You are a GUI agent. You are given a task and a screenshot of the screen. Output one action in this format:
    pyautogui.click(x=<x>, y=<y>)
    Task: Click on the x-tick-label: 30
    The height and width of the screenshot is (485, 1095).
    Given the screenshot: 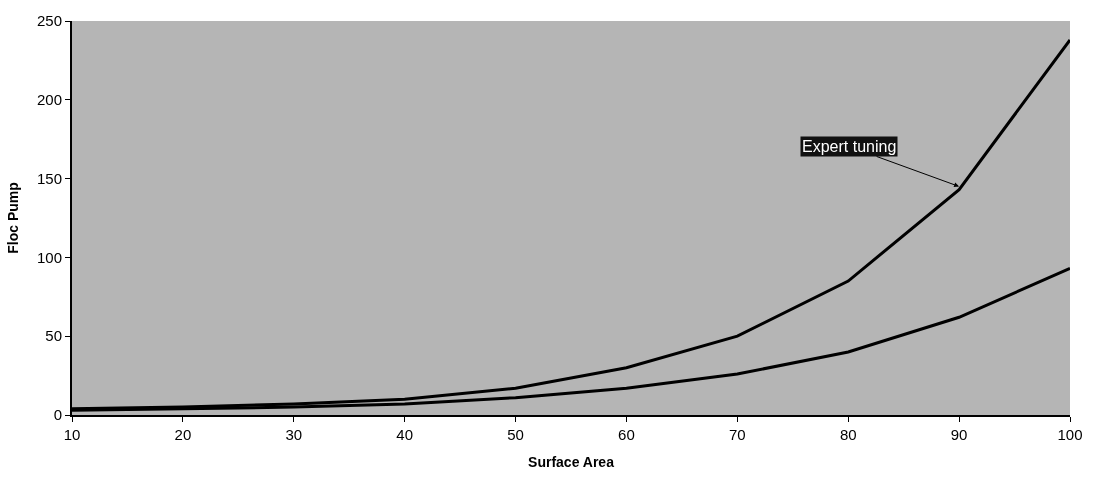 What is the action you would take?
    pyautogui.click(x=294, y=434)
    